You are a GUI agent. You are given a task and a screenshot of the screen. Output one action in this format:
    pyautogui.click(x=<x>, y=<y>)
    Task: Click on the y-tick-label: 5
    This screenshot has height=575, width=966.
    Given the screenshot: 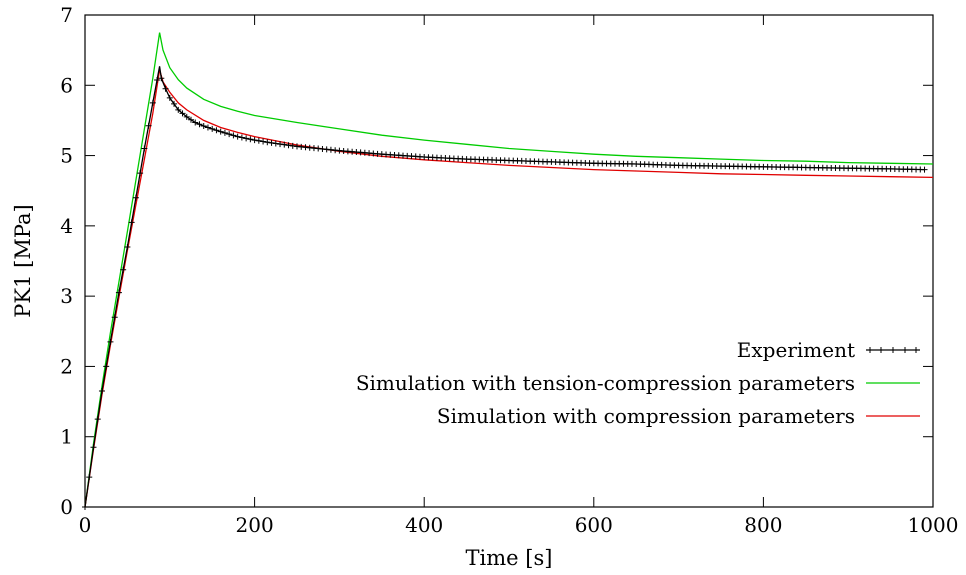 What is the action you would take?
    pyautogui.click(x=66, y=156)
    